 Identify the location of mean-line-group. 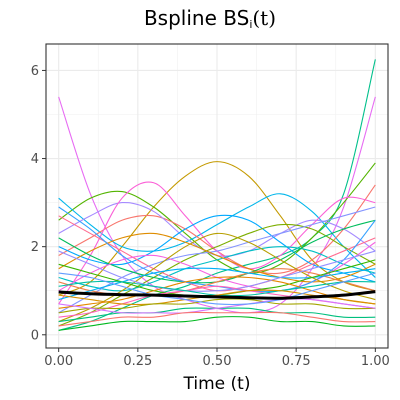
(217, 295).